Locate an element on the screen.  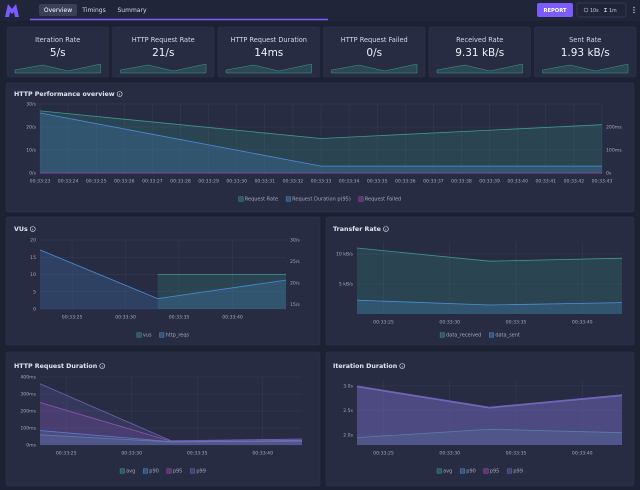
report-button-label: REPORT is located at coordinates (555, 11).